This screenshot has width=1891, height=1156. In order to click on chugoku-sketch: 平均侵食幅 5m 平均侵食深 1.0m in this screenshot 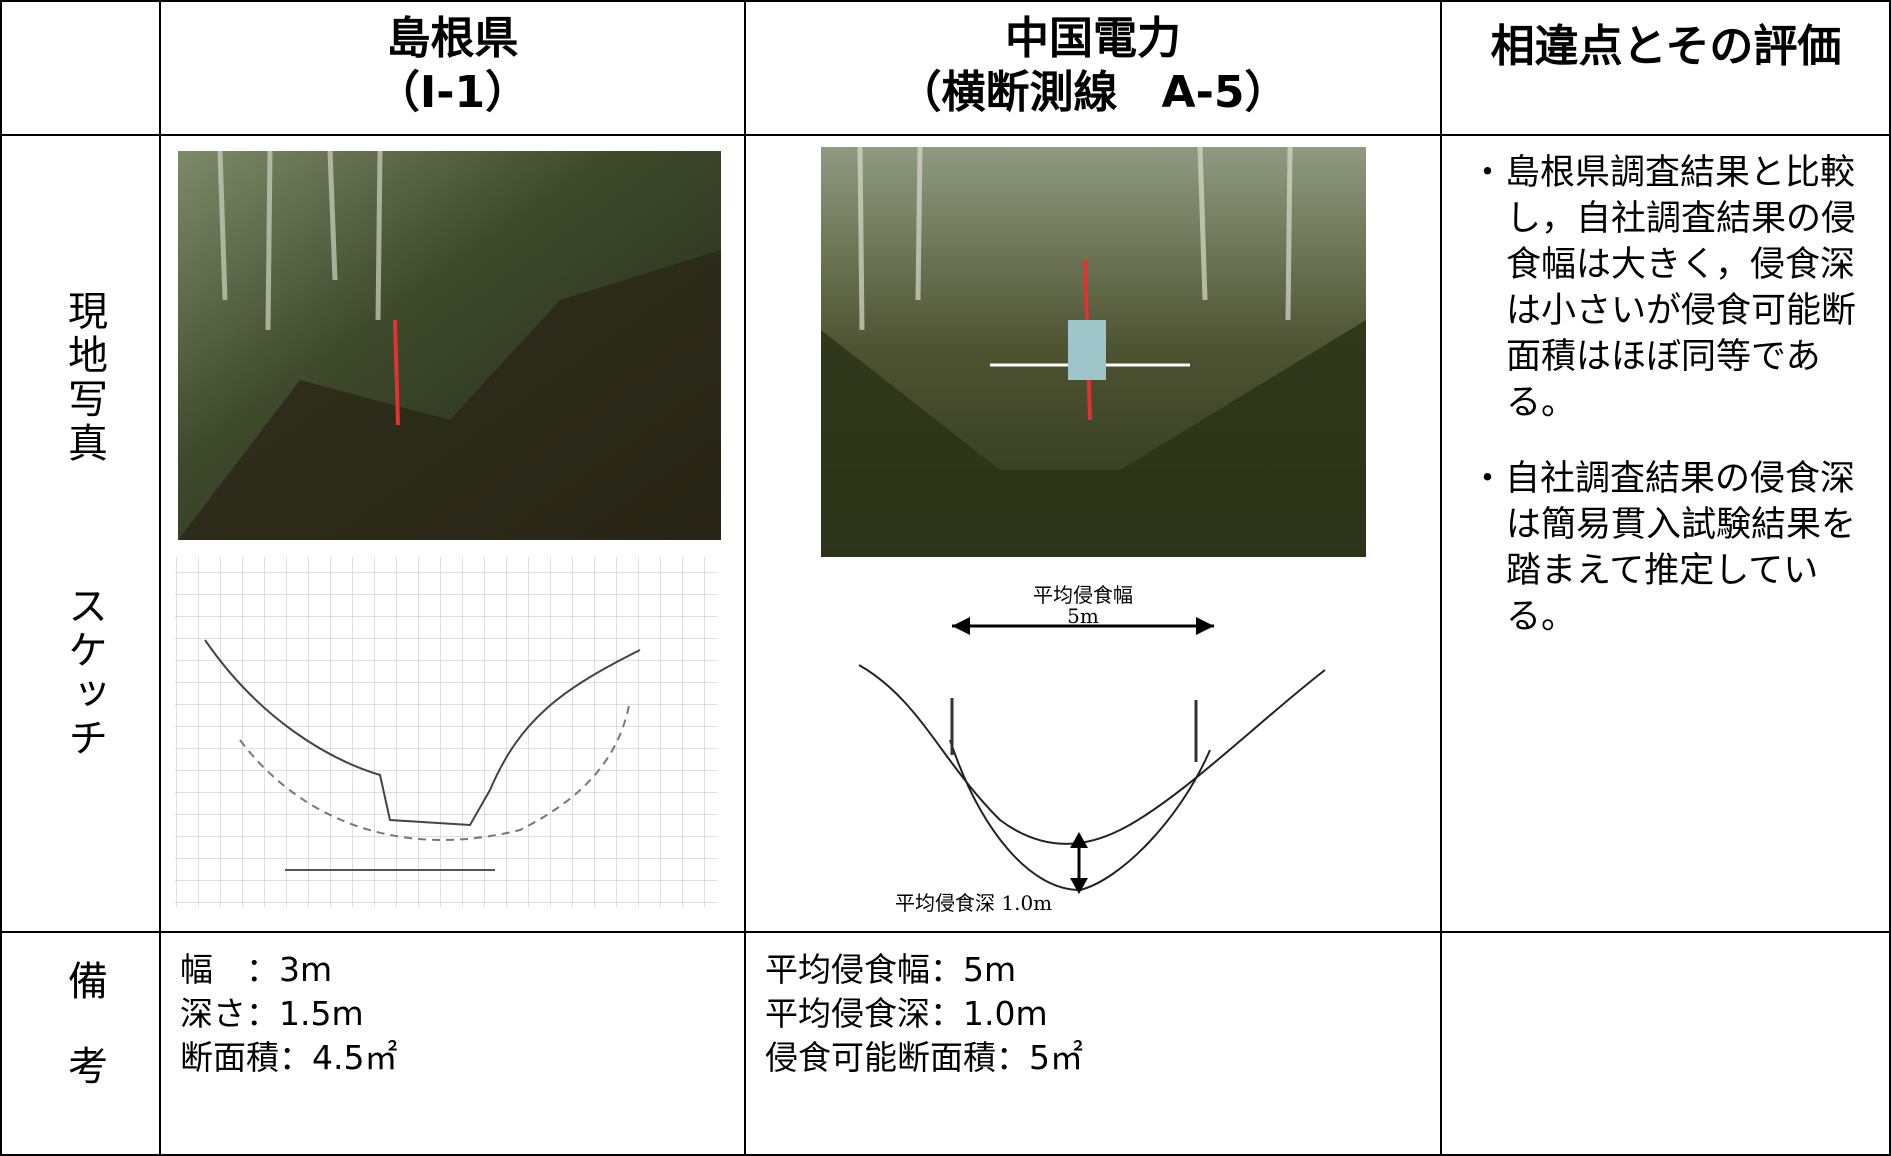, I will do `click(1092, 749)`.